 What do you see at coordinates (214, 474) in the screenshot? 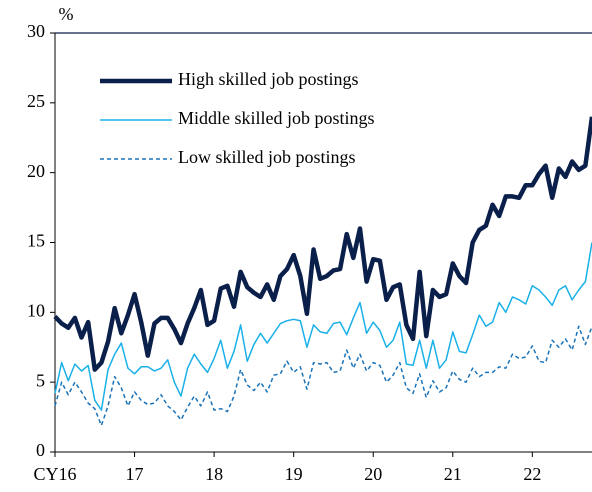
I see `x-tick-label: 18` at bounding box center [214, 474].